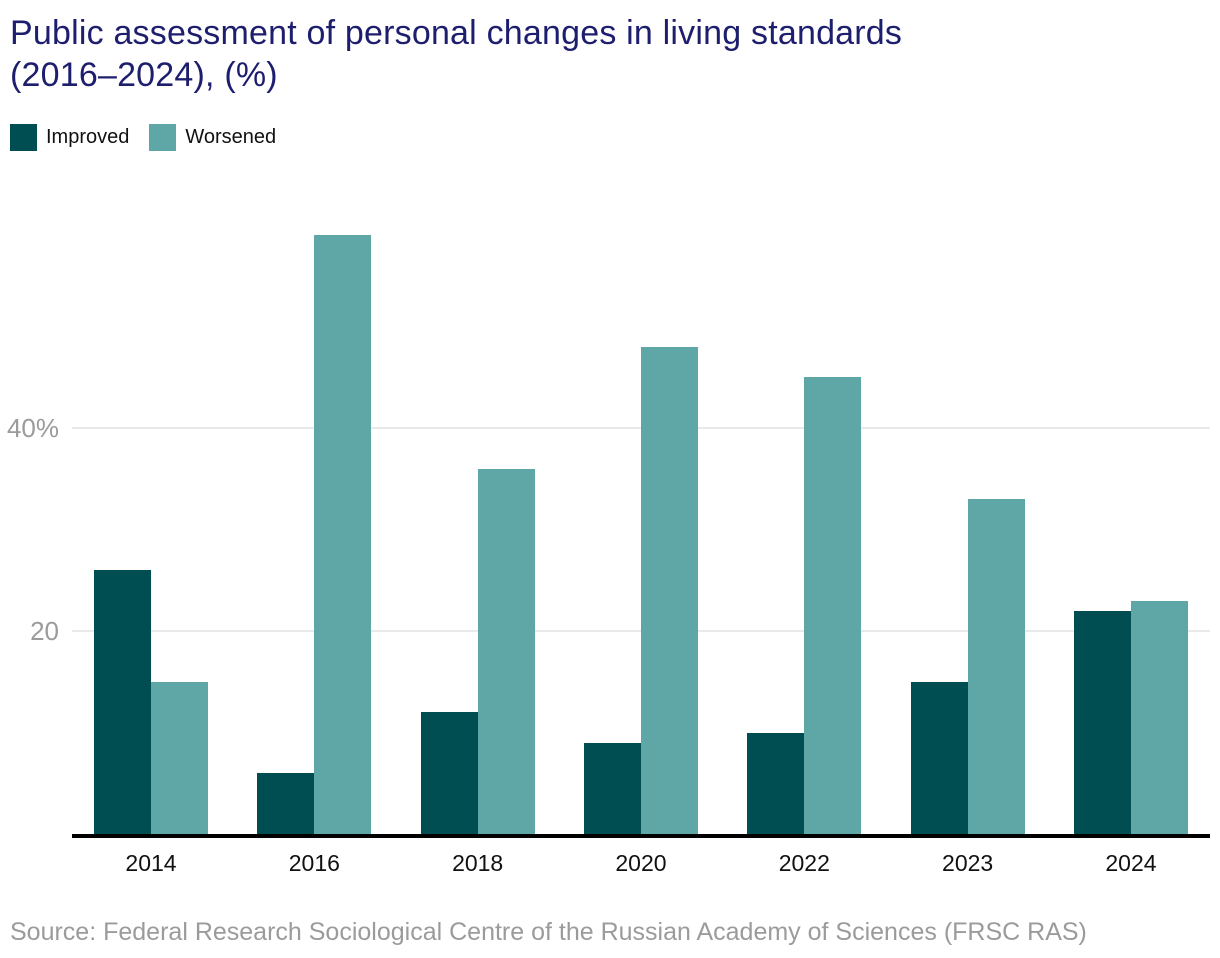 This screenshot has width=1220, height=958. Describe the element at coordinates (314, 863) in the screenshot. I see `x-axis-label-2016: 2016` at that location.